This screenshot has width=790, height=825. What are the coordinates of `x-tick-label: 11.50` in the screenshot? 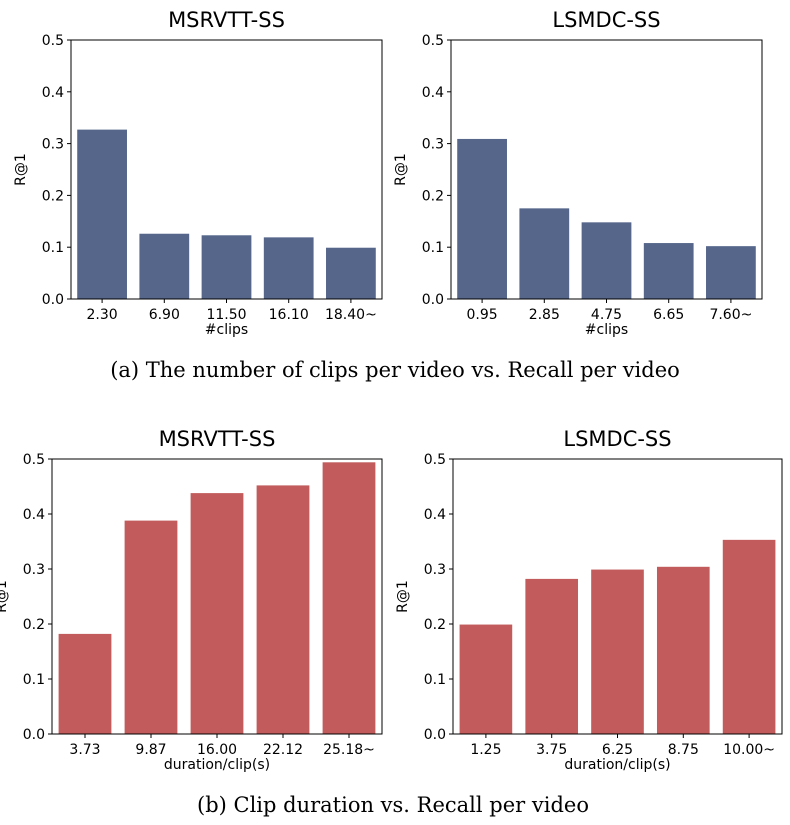 It's located at (226, 315).